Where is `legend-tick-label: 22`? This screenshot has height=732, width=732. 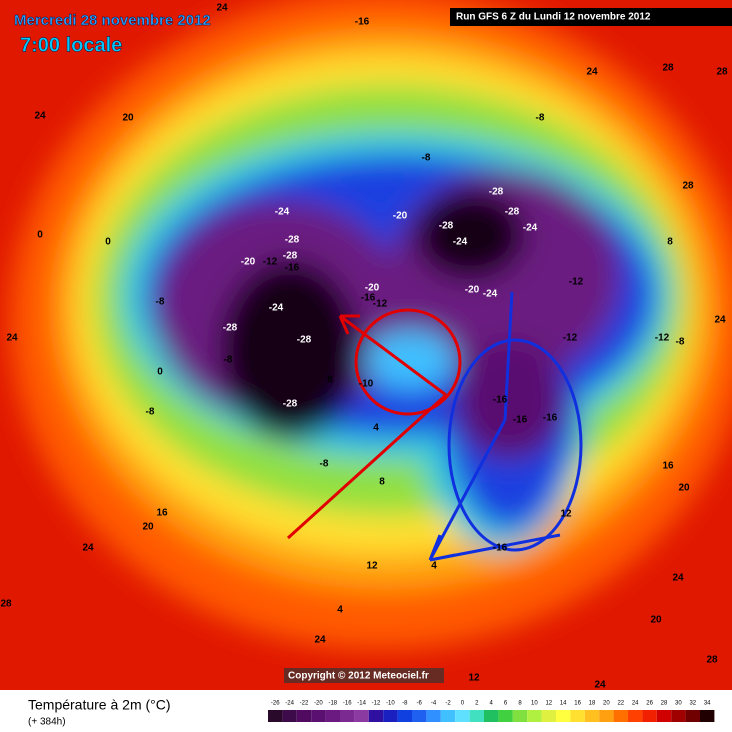 legend-tick-label: 22 is located at coordinates (620, 704).